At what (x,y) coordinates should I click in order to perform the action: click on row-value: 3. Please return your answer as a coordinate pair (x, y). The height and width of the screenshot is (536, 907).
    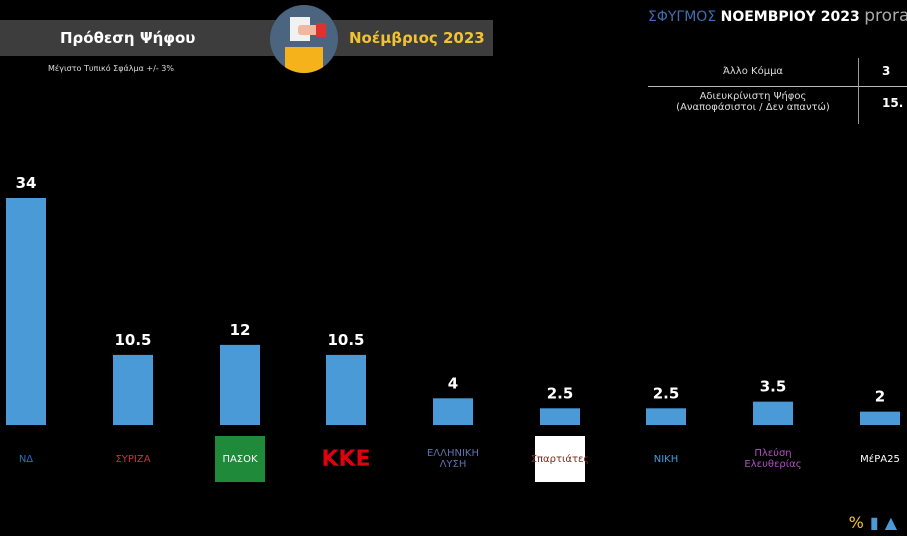
    Looking at the image, I should click on (886, 71).